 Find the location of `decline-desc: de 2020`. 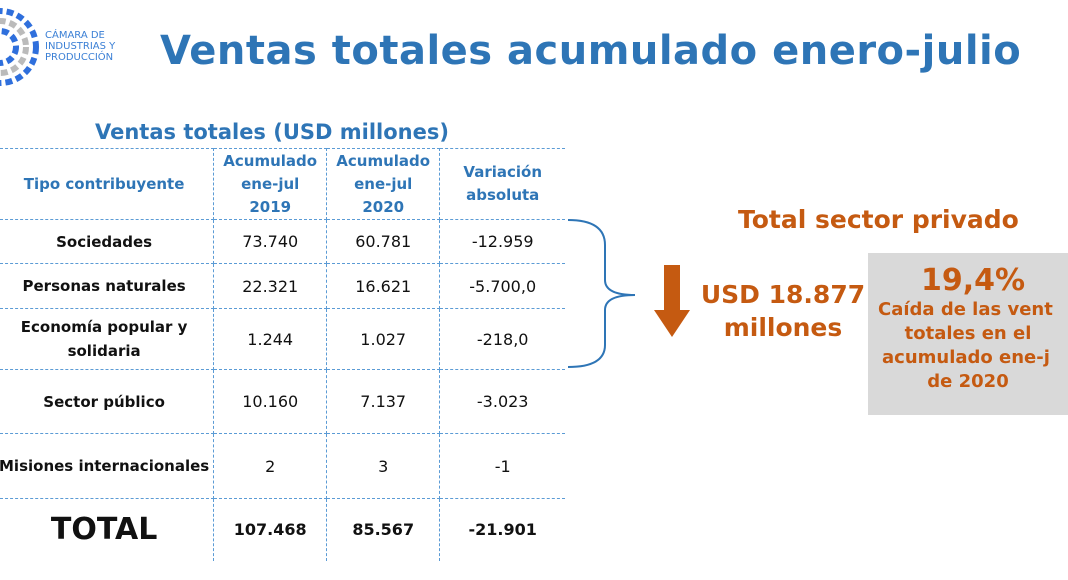

decline-desc: de 2020 is located at coordinates (968, 381).